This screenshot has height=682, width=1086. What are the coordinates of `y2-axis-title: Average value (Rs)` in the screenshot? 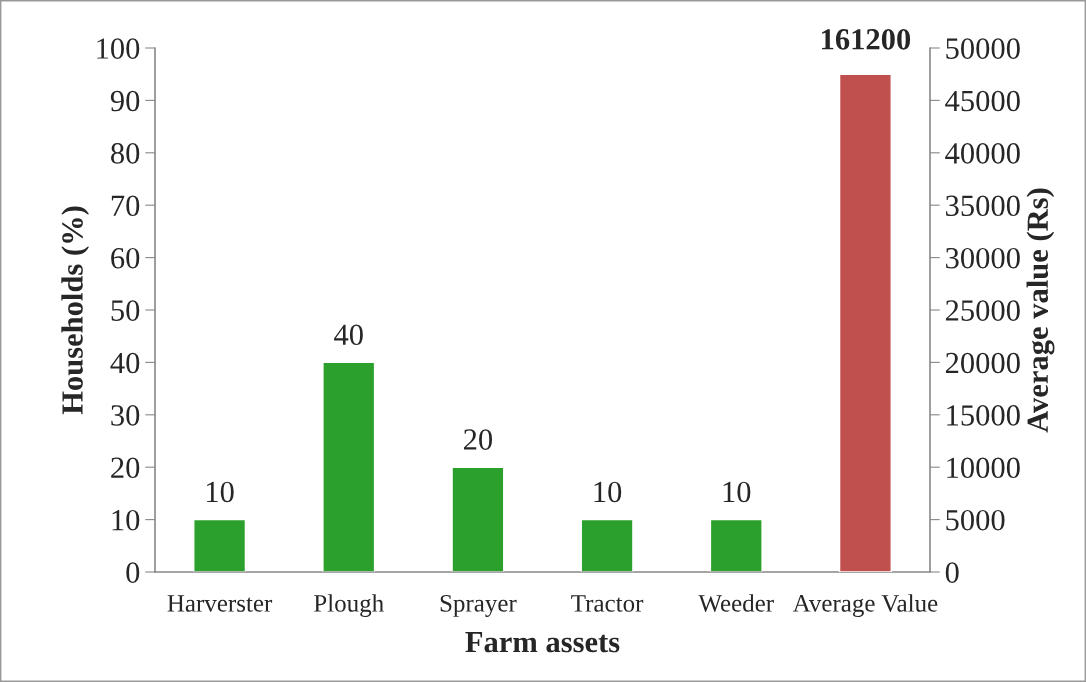 It's located at (1040, 310).